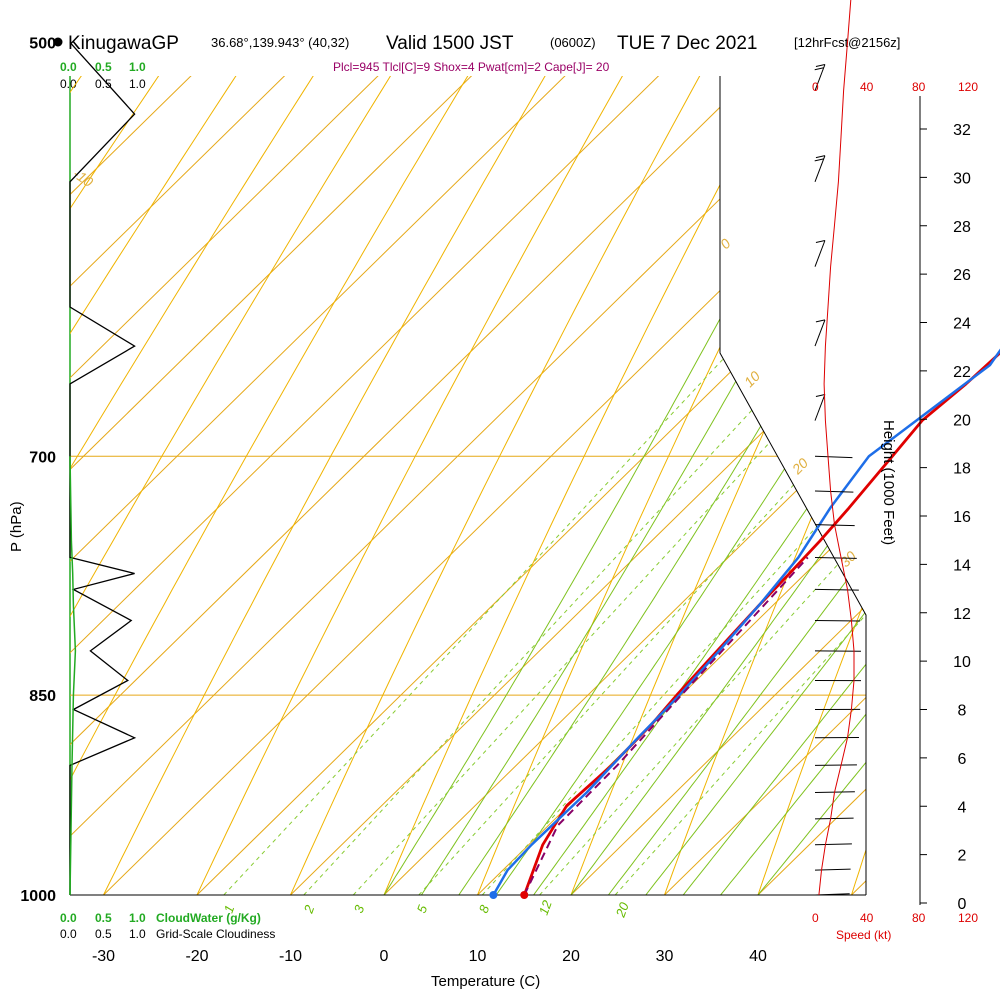 This screenshot has width=1000, height=1000. Describe the element at coordinates (478, 956) in the screenshot. I see `temperature-tick-10: 10` at that location.